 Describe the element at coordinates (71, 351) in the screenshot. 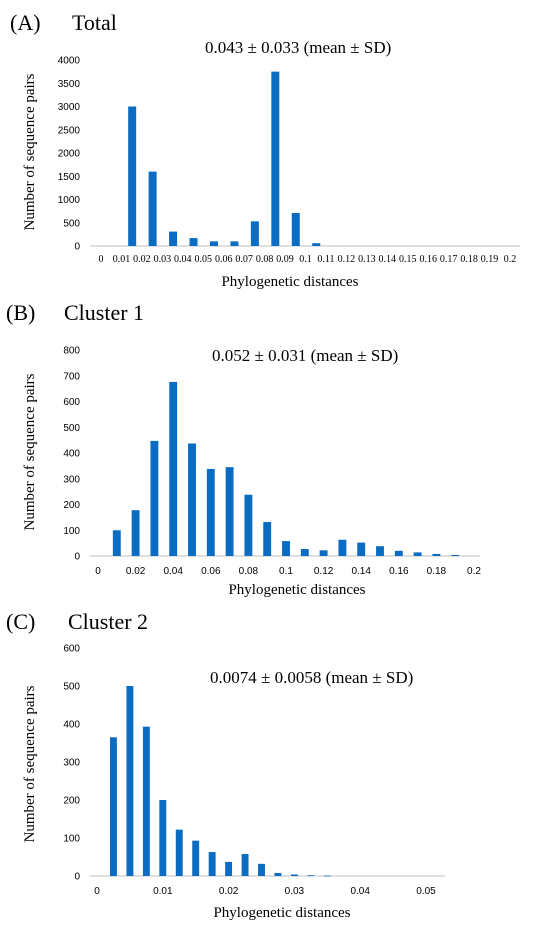

I see `panel-b-y-tick-label: 800` at that location.